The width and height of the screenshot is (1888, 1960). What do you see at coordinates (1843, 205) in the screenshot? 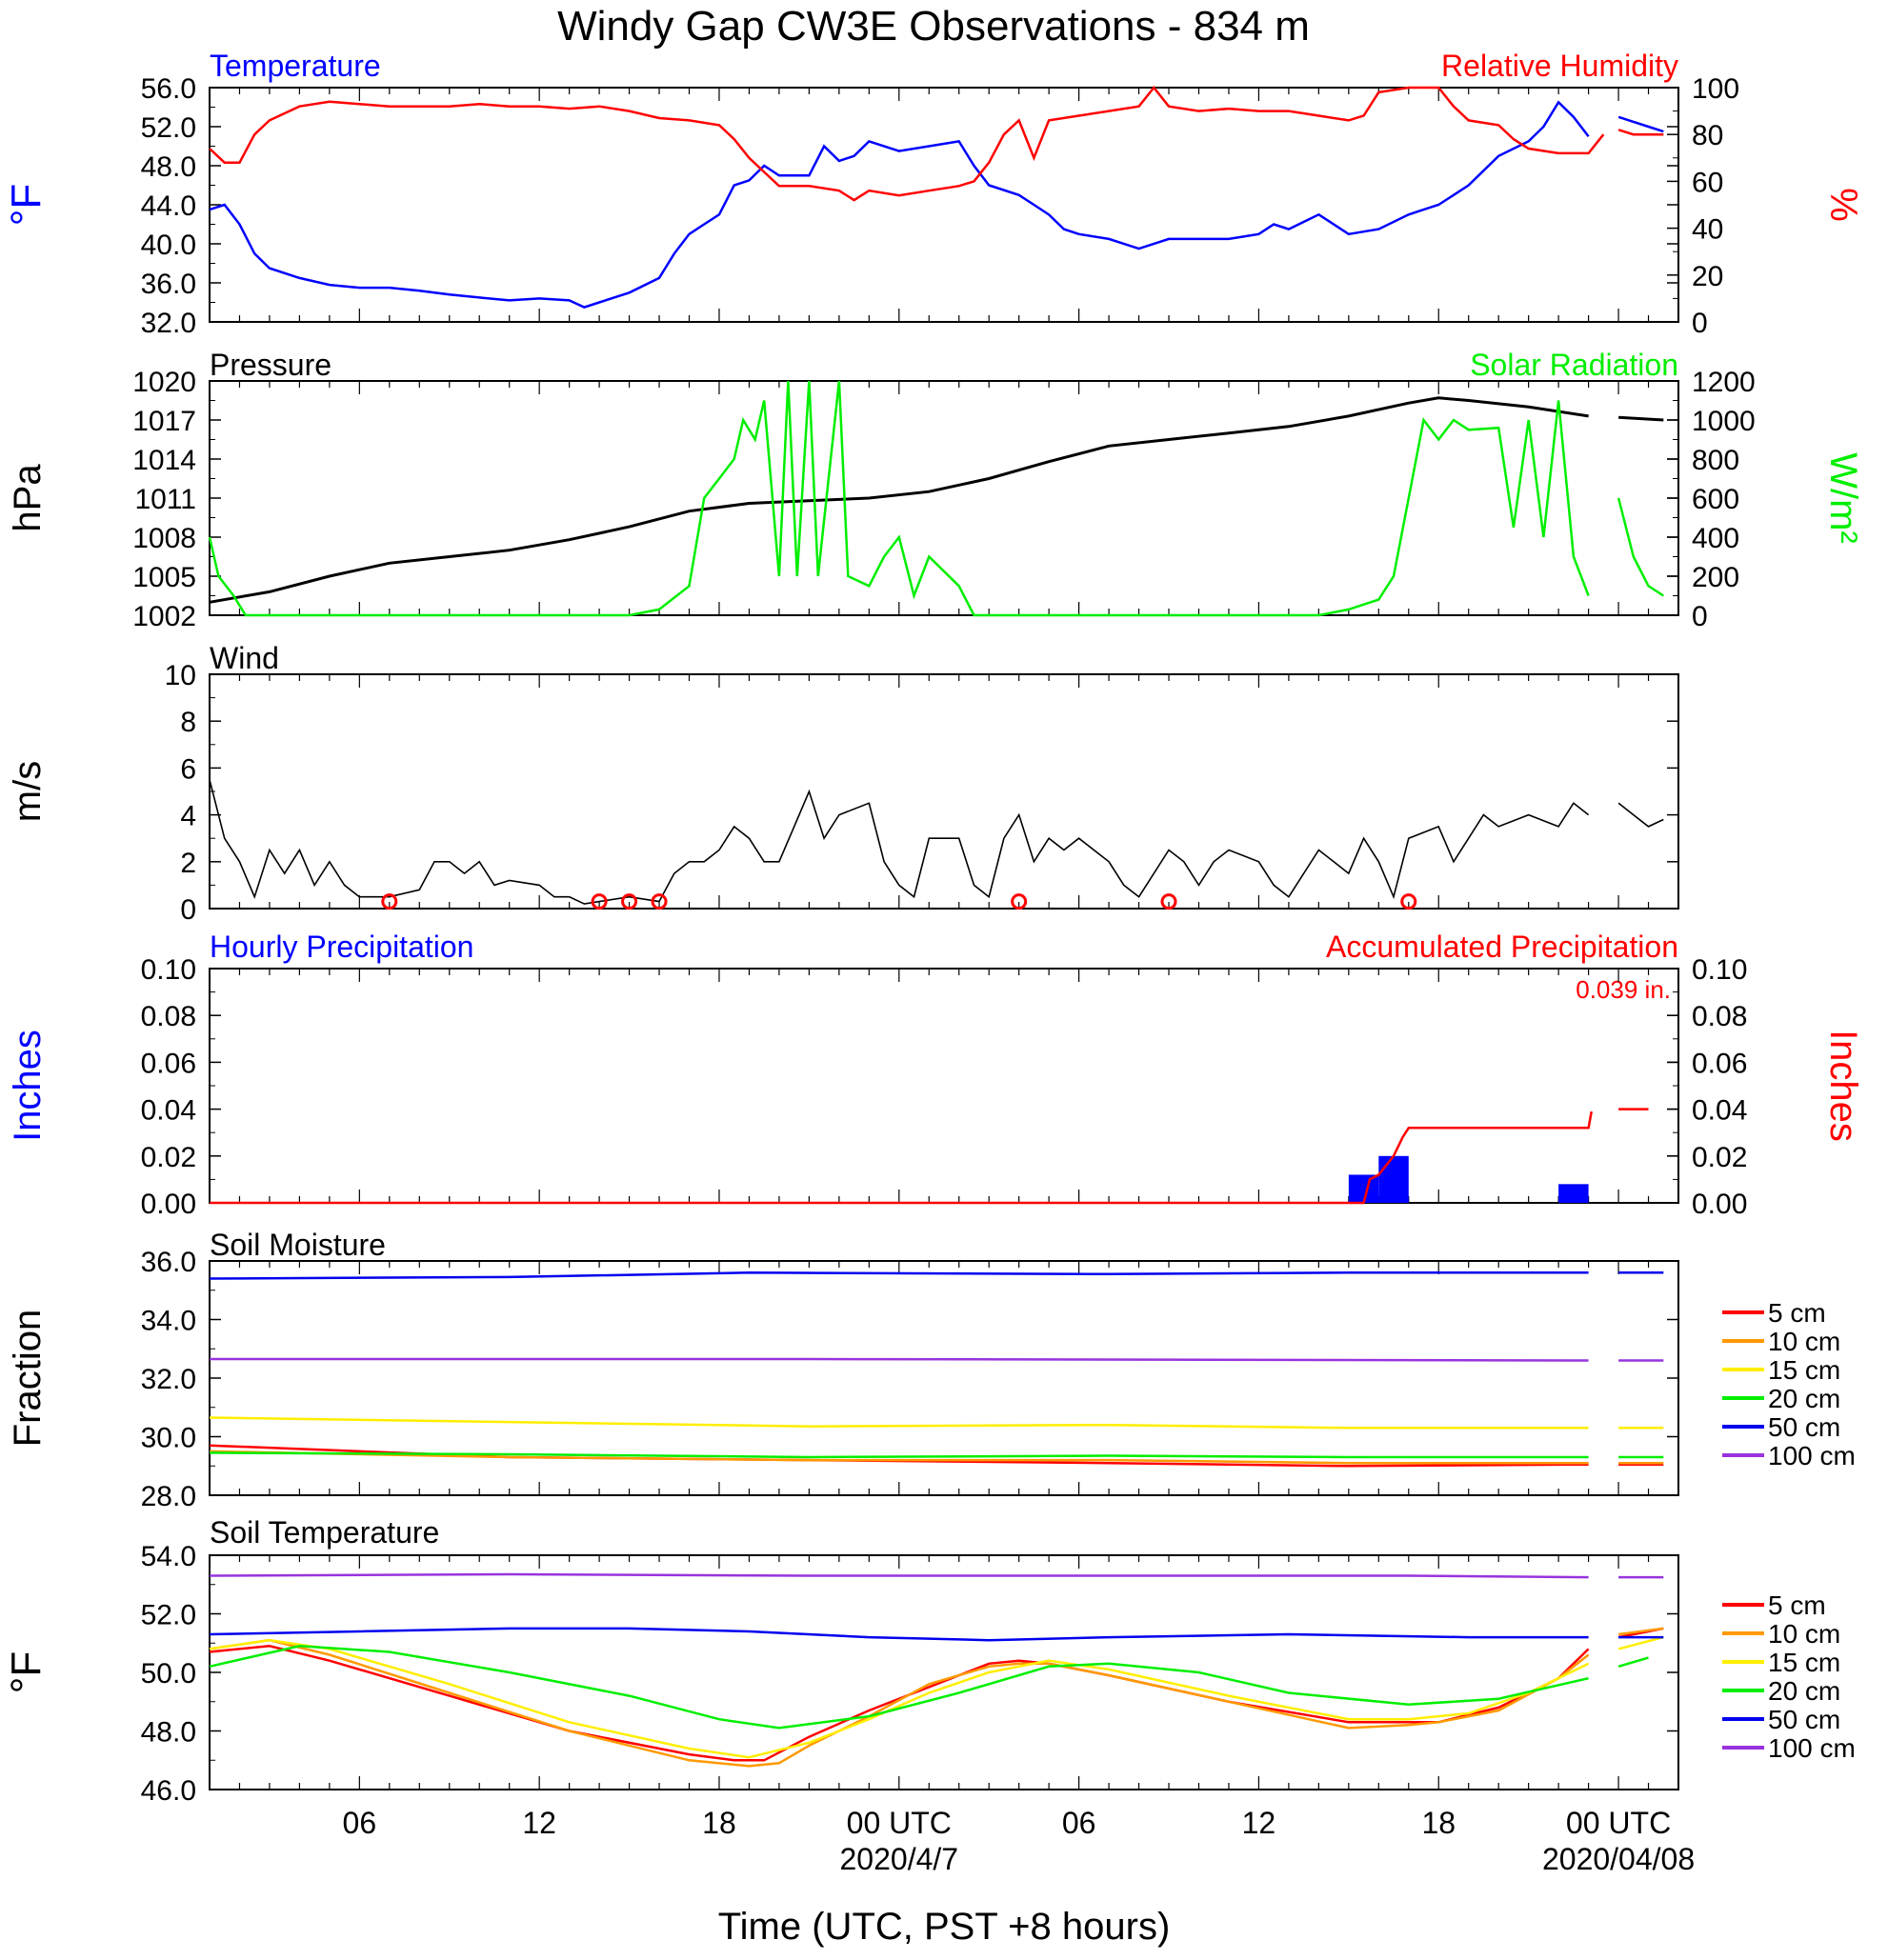
I see `humidity-unit: %` at bounding box center [1843, 205].